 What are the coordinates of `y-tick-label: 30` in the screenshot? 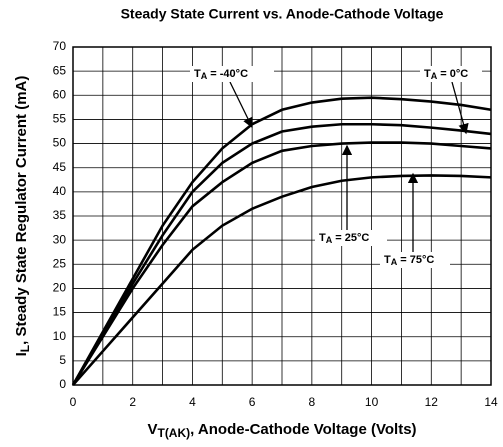 It's located at (60, 239).